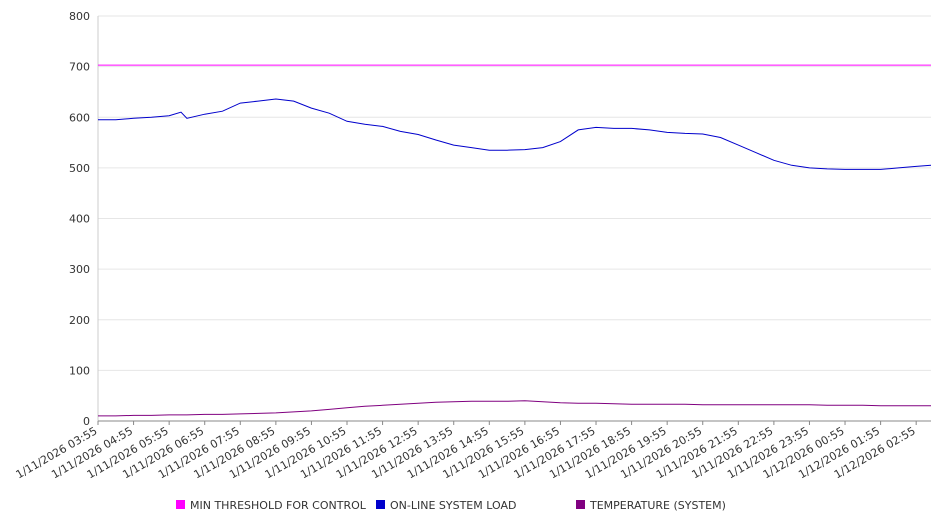 The image size is (946, 526). I want to click on y-tick-label: 200, so click(79, 320).